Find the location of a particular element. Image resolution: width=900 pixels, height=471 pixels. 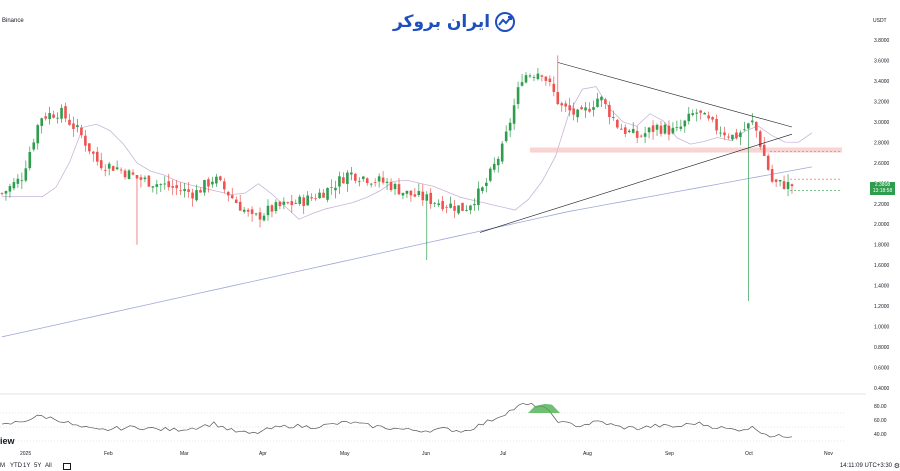

price-tick-label: 1.6000 is located at coordinates (882, 266).